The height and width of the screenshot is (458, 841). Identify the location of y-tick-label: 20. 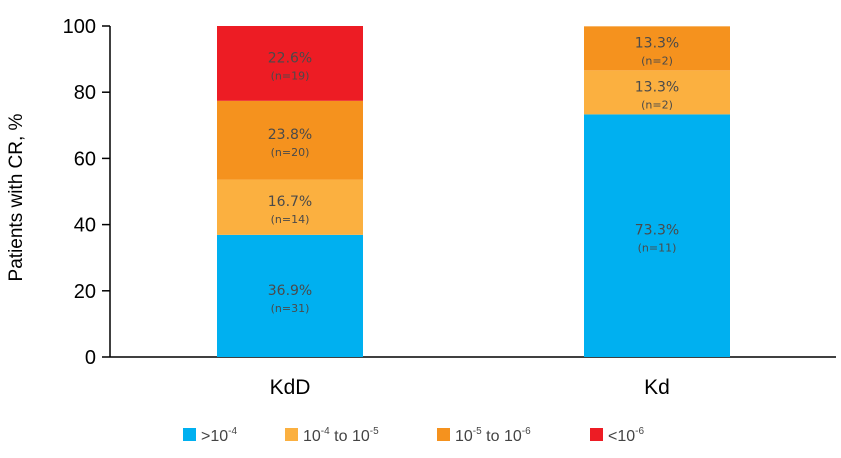
(85, 292).